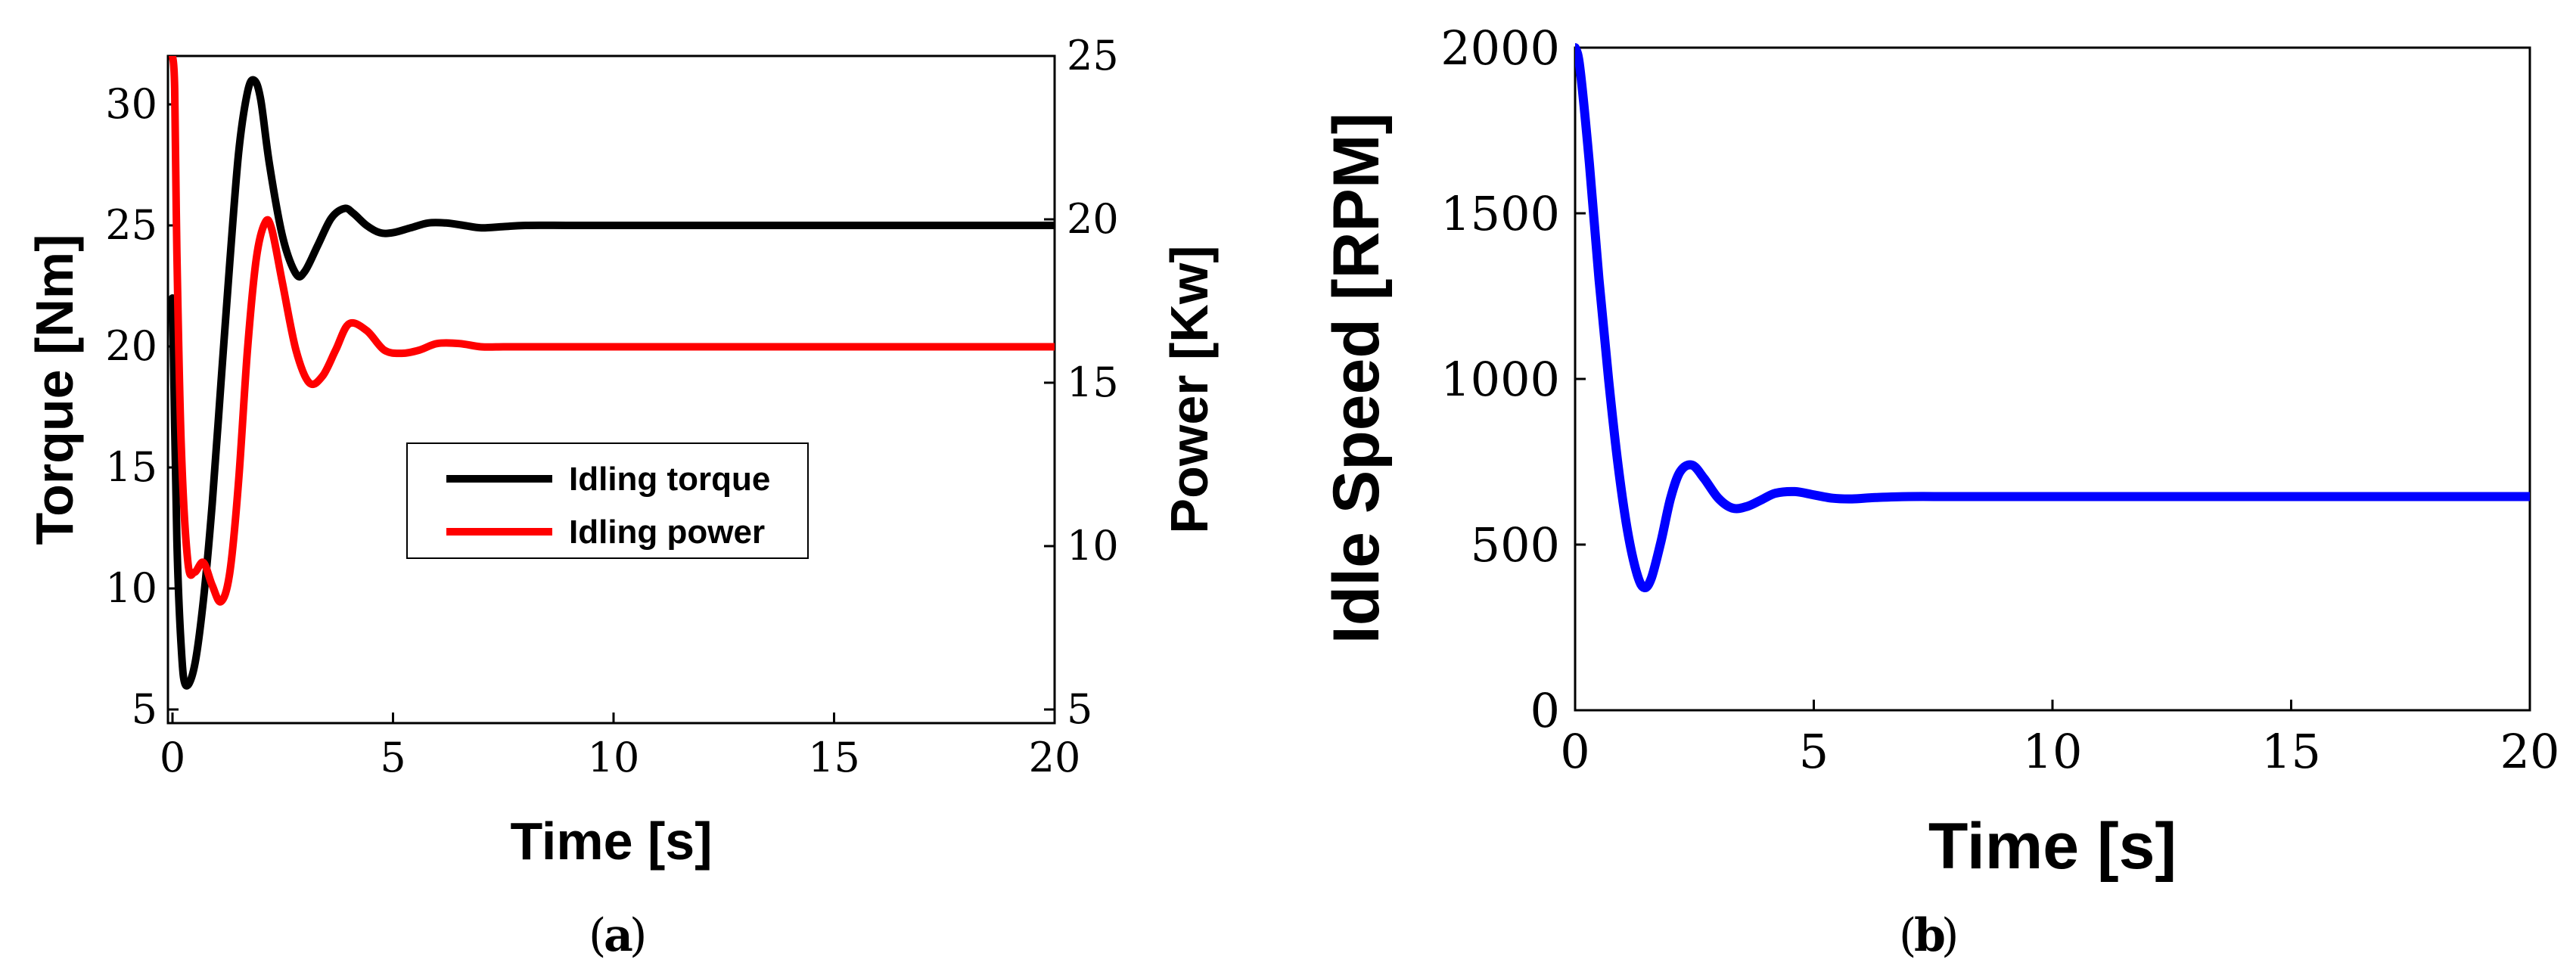  What do you see at coordinates (1500, 379) in the screenshot?
I see `y-tick-label: 1000` at bounding box center [1500, 379].